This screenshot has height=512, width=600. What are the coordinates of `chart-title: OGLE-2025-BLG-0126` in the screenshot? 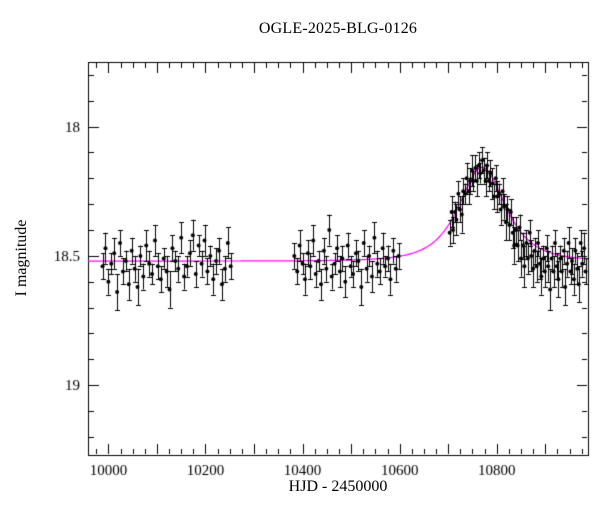 It's located at (338, 28).